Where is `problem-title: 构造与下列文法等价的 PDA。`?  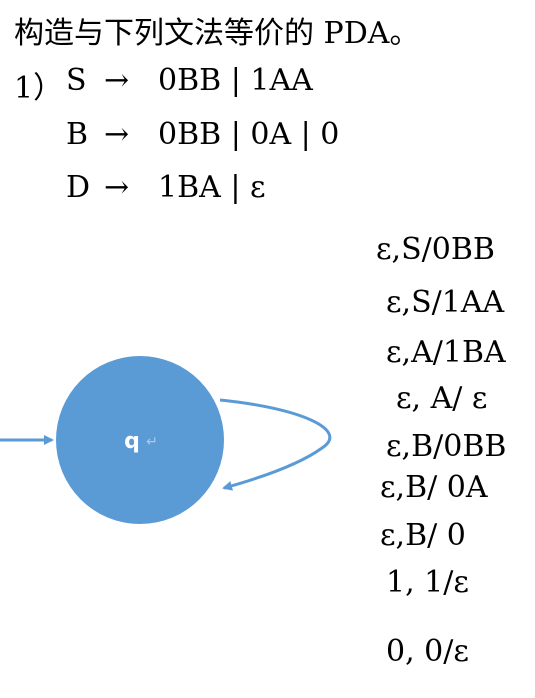 problem-title: 构造与下列文法等价的 PDA。 is located at coordinates (217, 33).